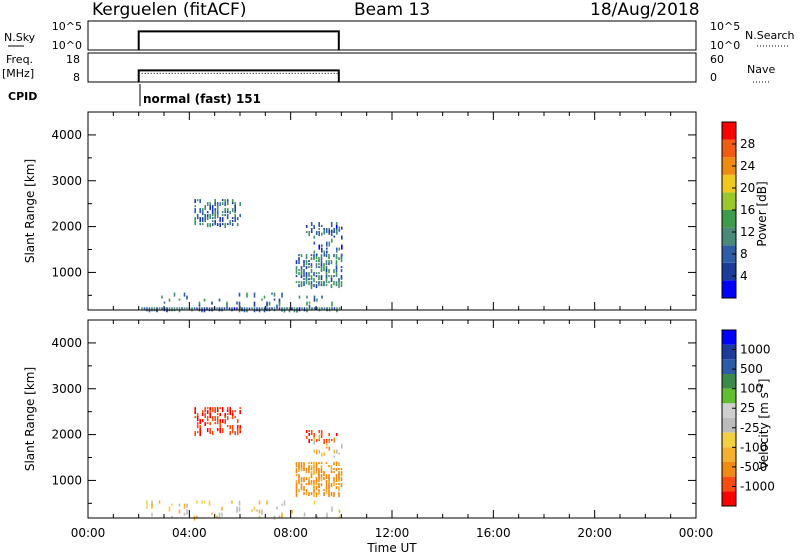 This screenshot has width=800, height=554. Describe the element at coordinates (645, 10) in the screenshot. I see `date-title: 18/Aug/2018` at that location.